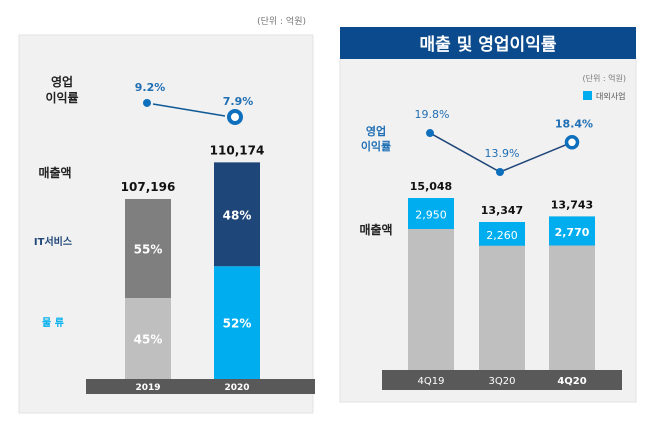  Describe the element at coordinates (502, 210) in the screenshot. I see `revenue-label-3Q20: 13,347` at that location.